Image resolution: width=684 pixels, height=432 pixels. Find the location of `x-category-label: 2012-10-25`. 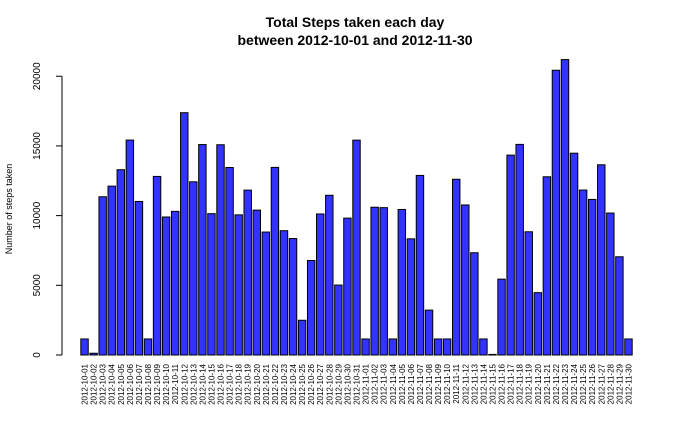

x-category-label: 2012-10-25 is located at coordinates (302, 383).